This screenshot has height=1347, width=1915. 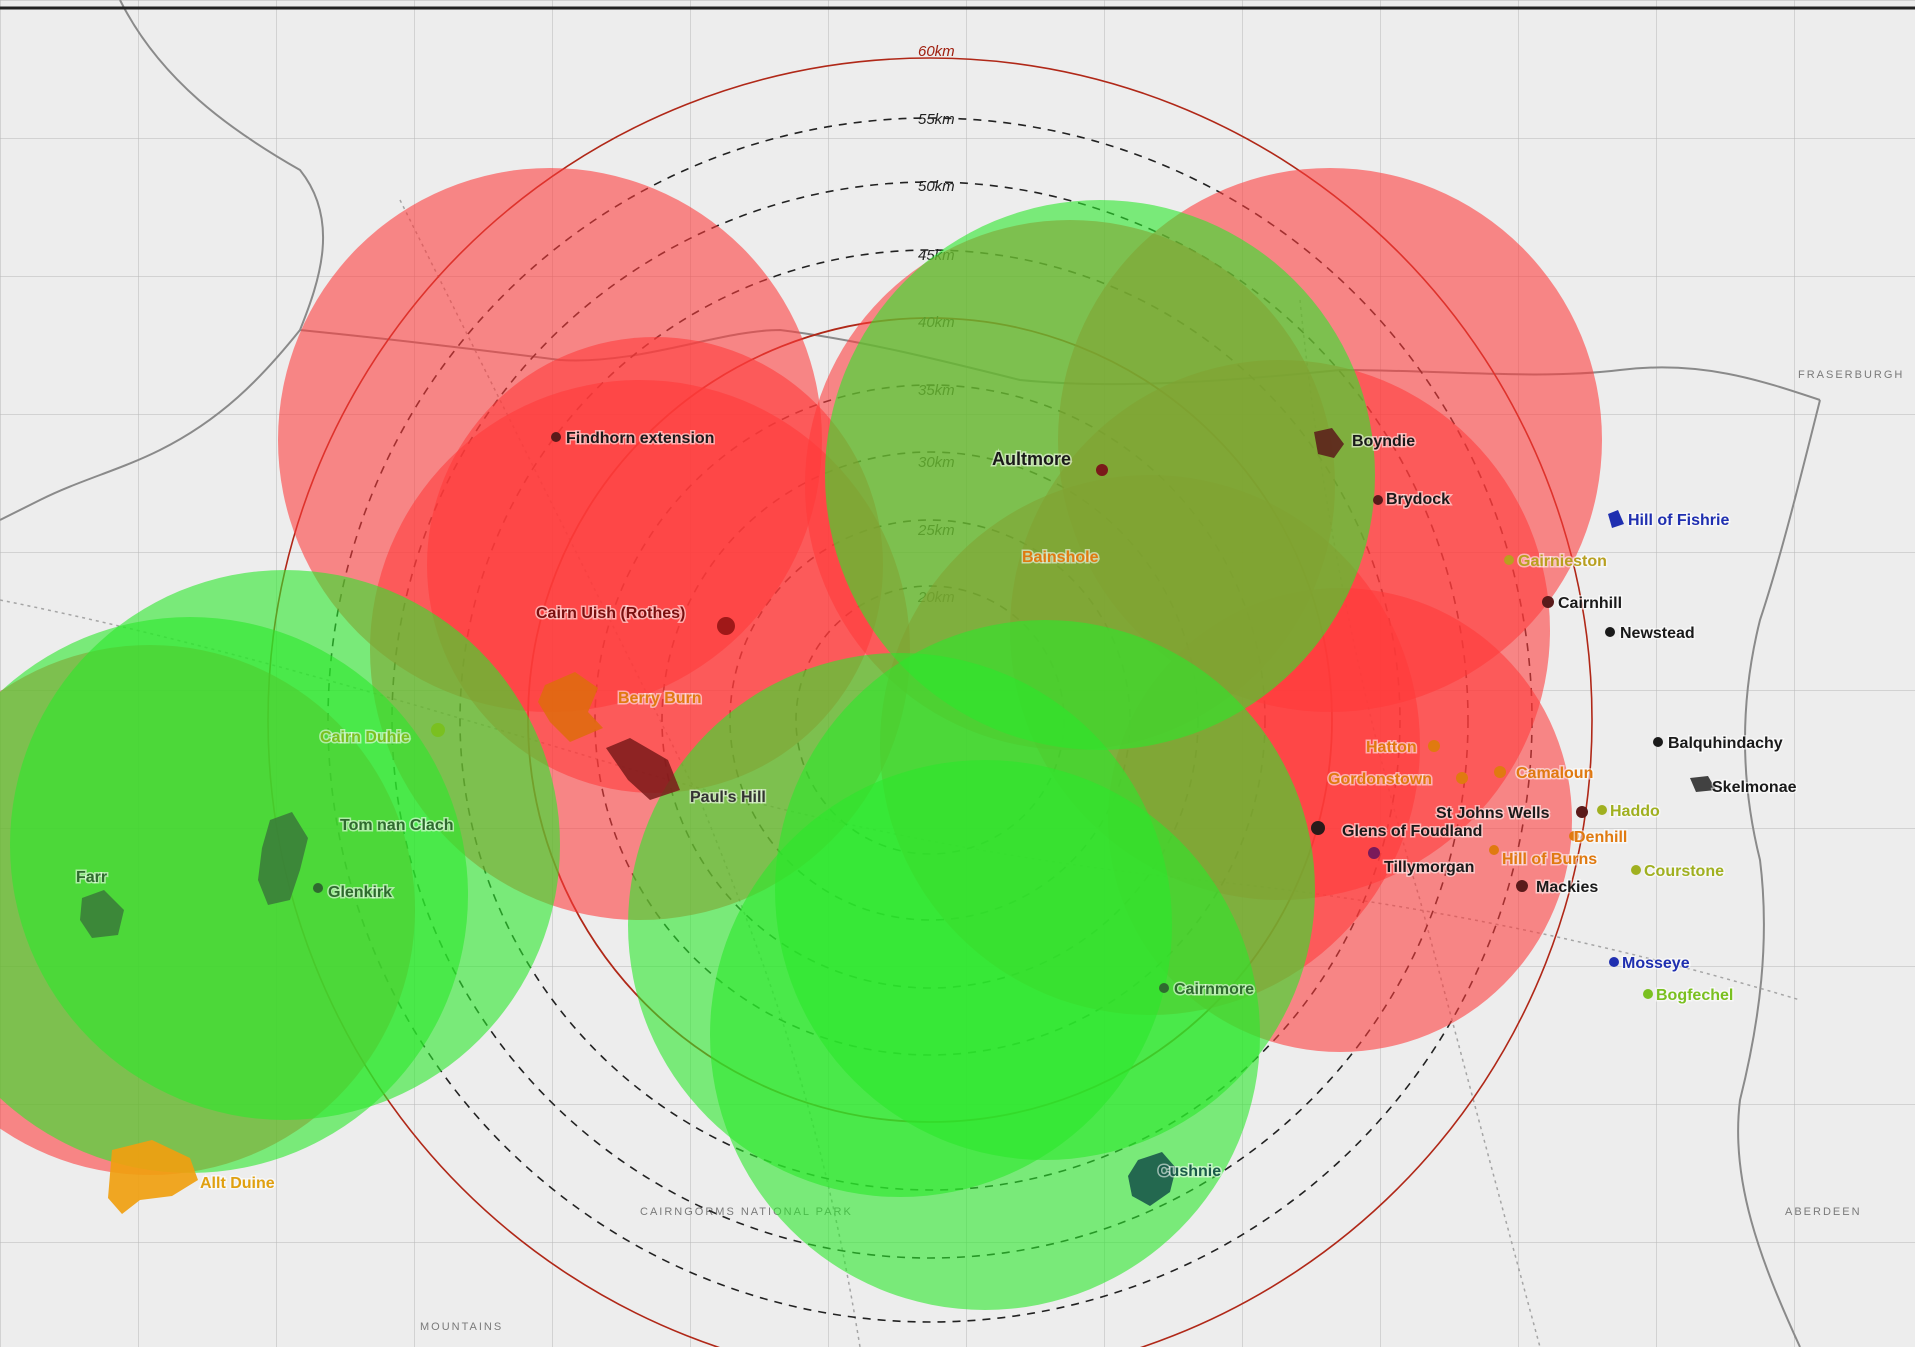 What do you see at coordinates (1602, 810) in the screenshot?
I see `marker-haddo` at bounding box center [1602, 810].